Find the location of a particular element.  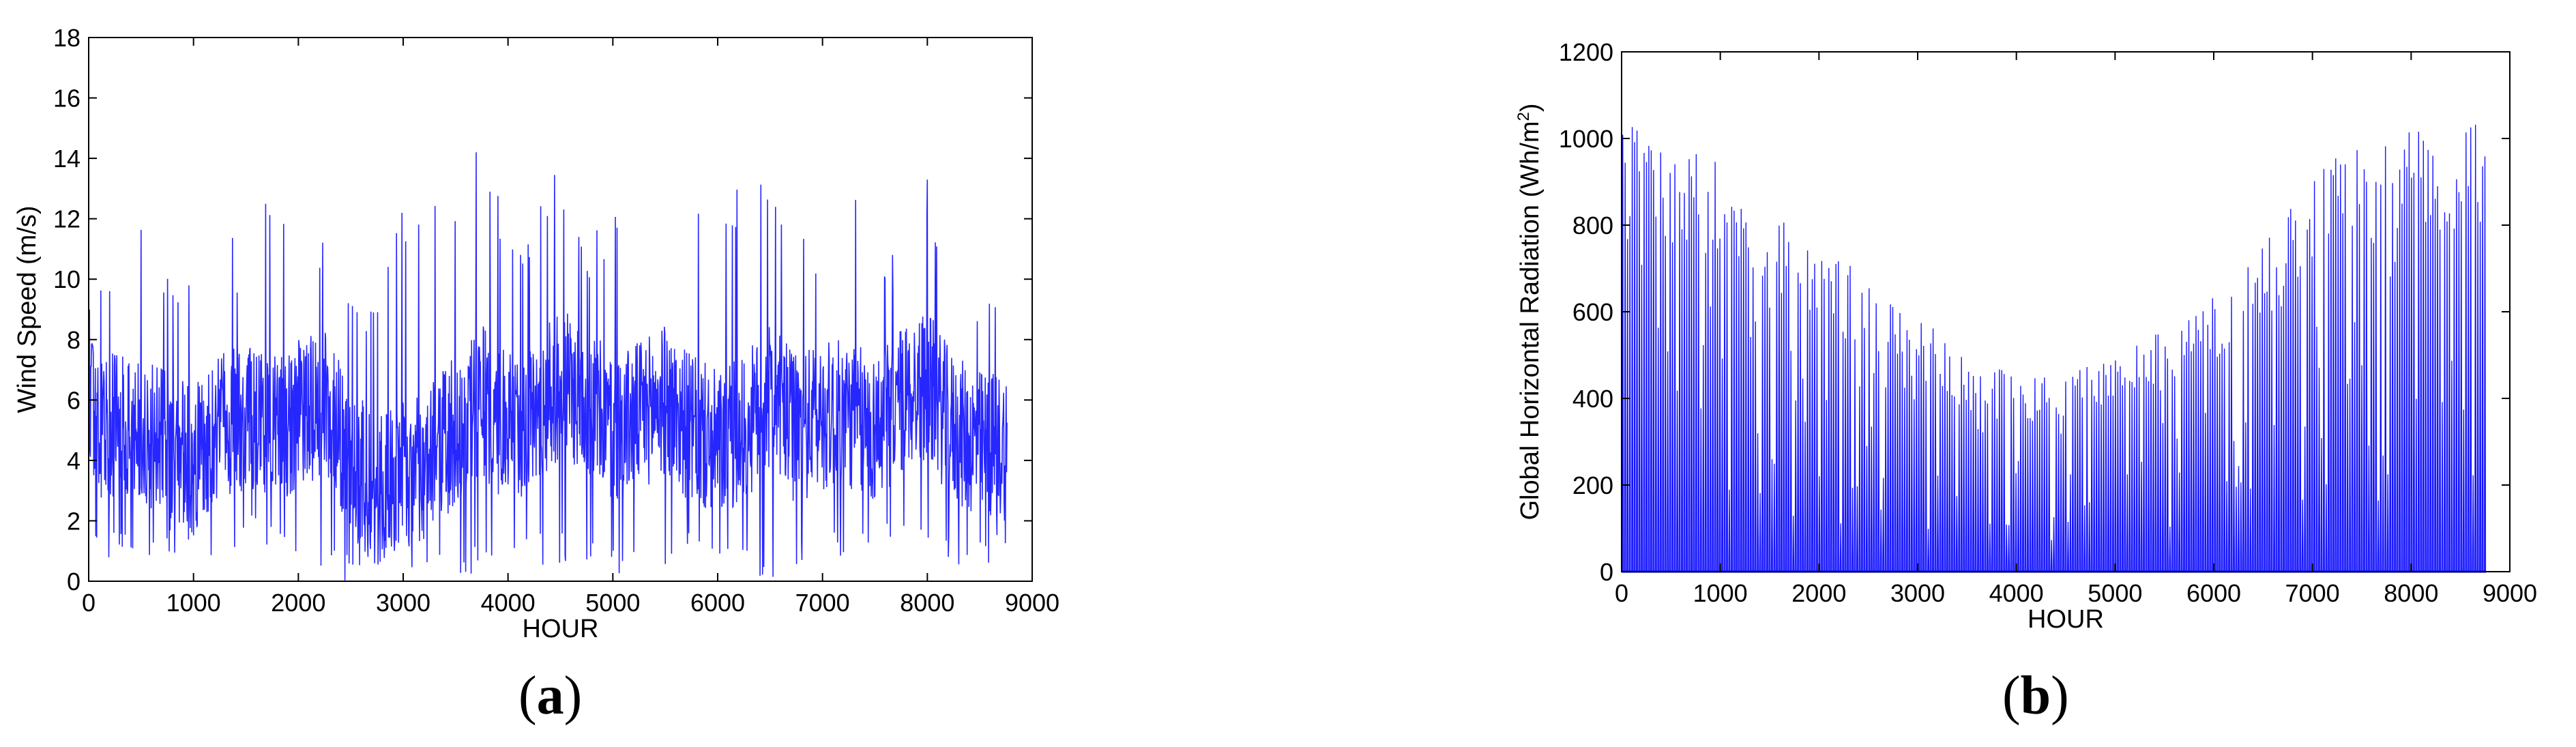

y-tick-label: 12 is located at coordinates (66, 219).